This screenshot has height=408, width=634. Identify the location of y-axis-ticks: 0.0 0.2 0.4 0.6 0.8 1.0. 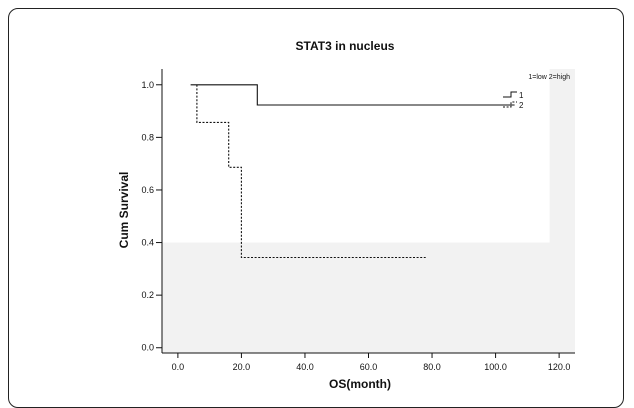
(151, 216).